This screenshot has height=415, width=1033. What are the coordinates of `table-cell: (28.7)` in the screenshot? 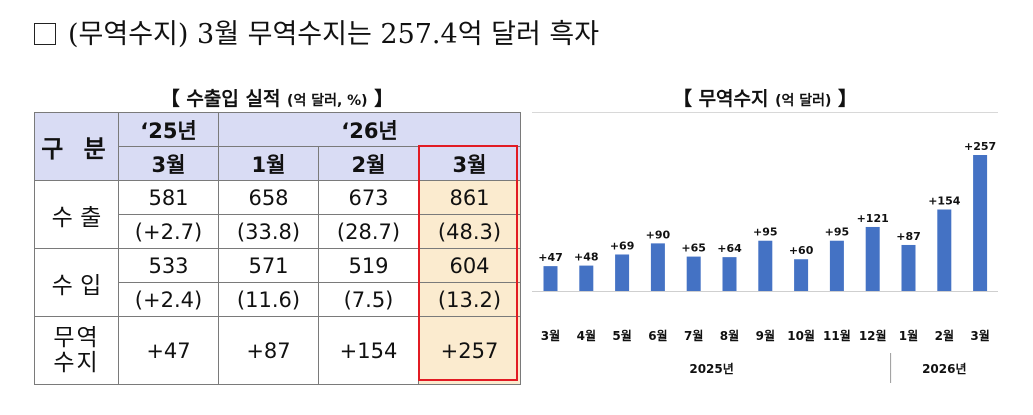 It's located at (368, 231).